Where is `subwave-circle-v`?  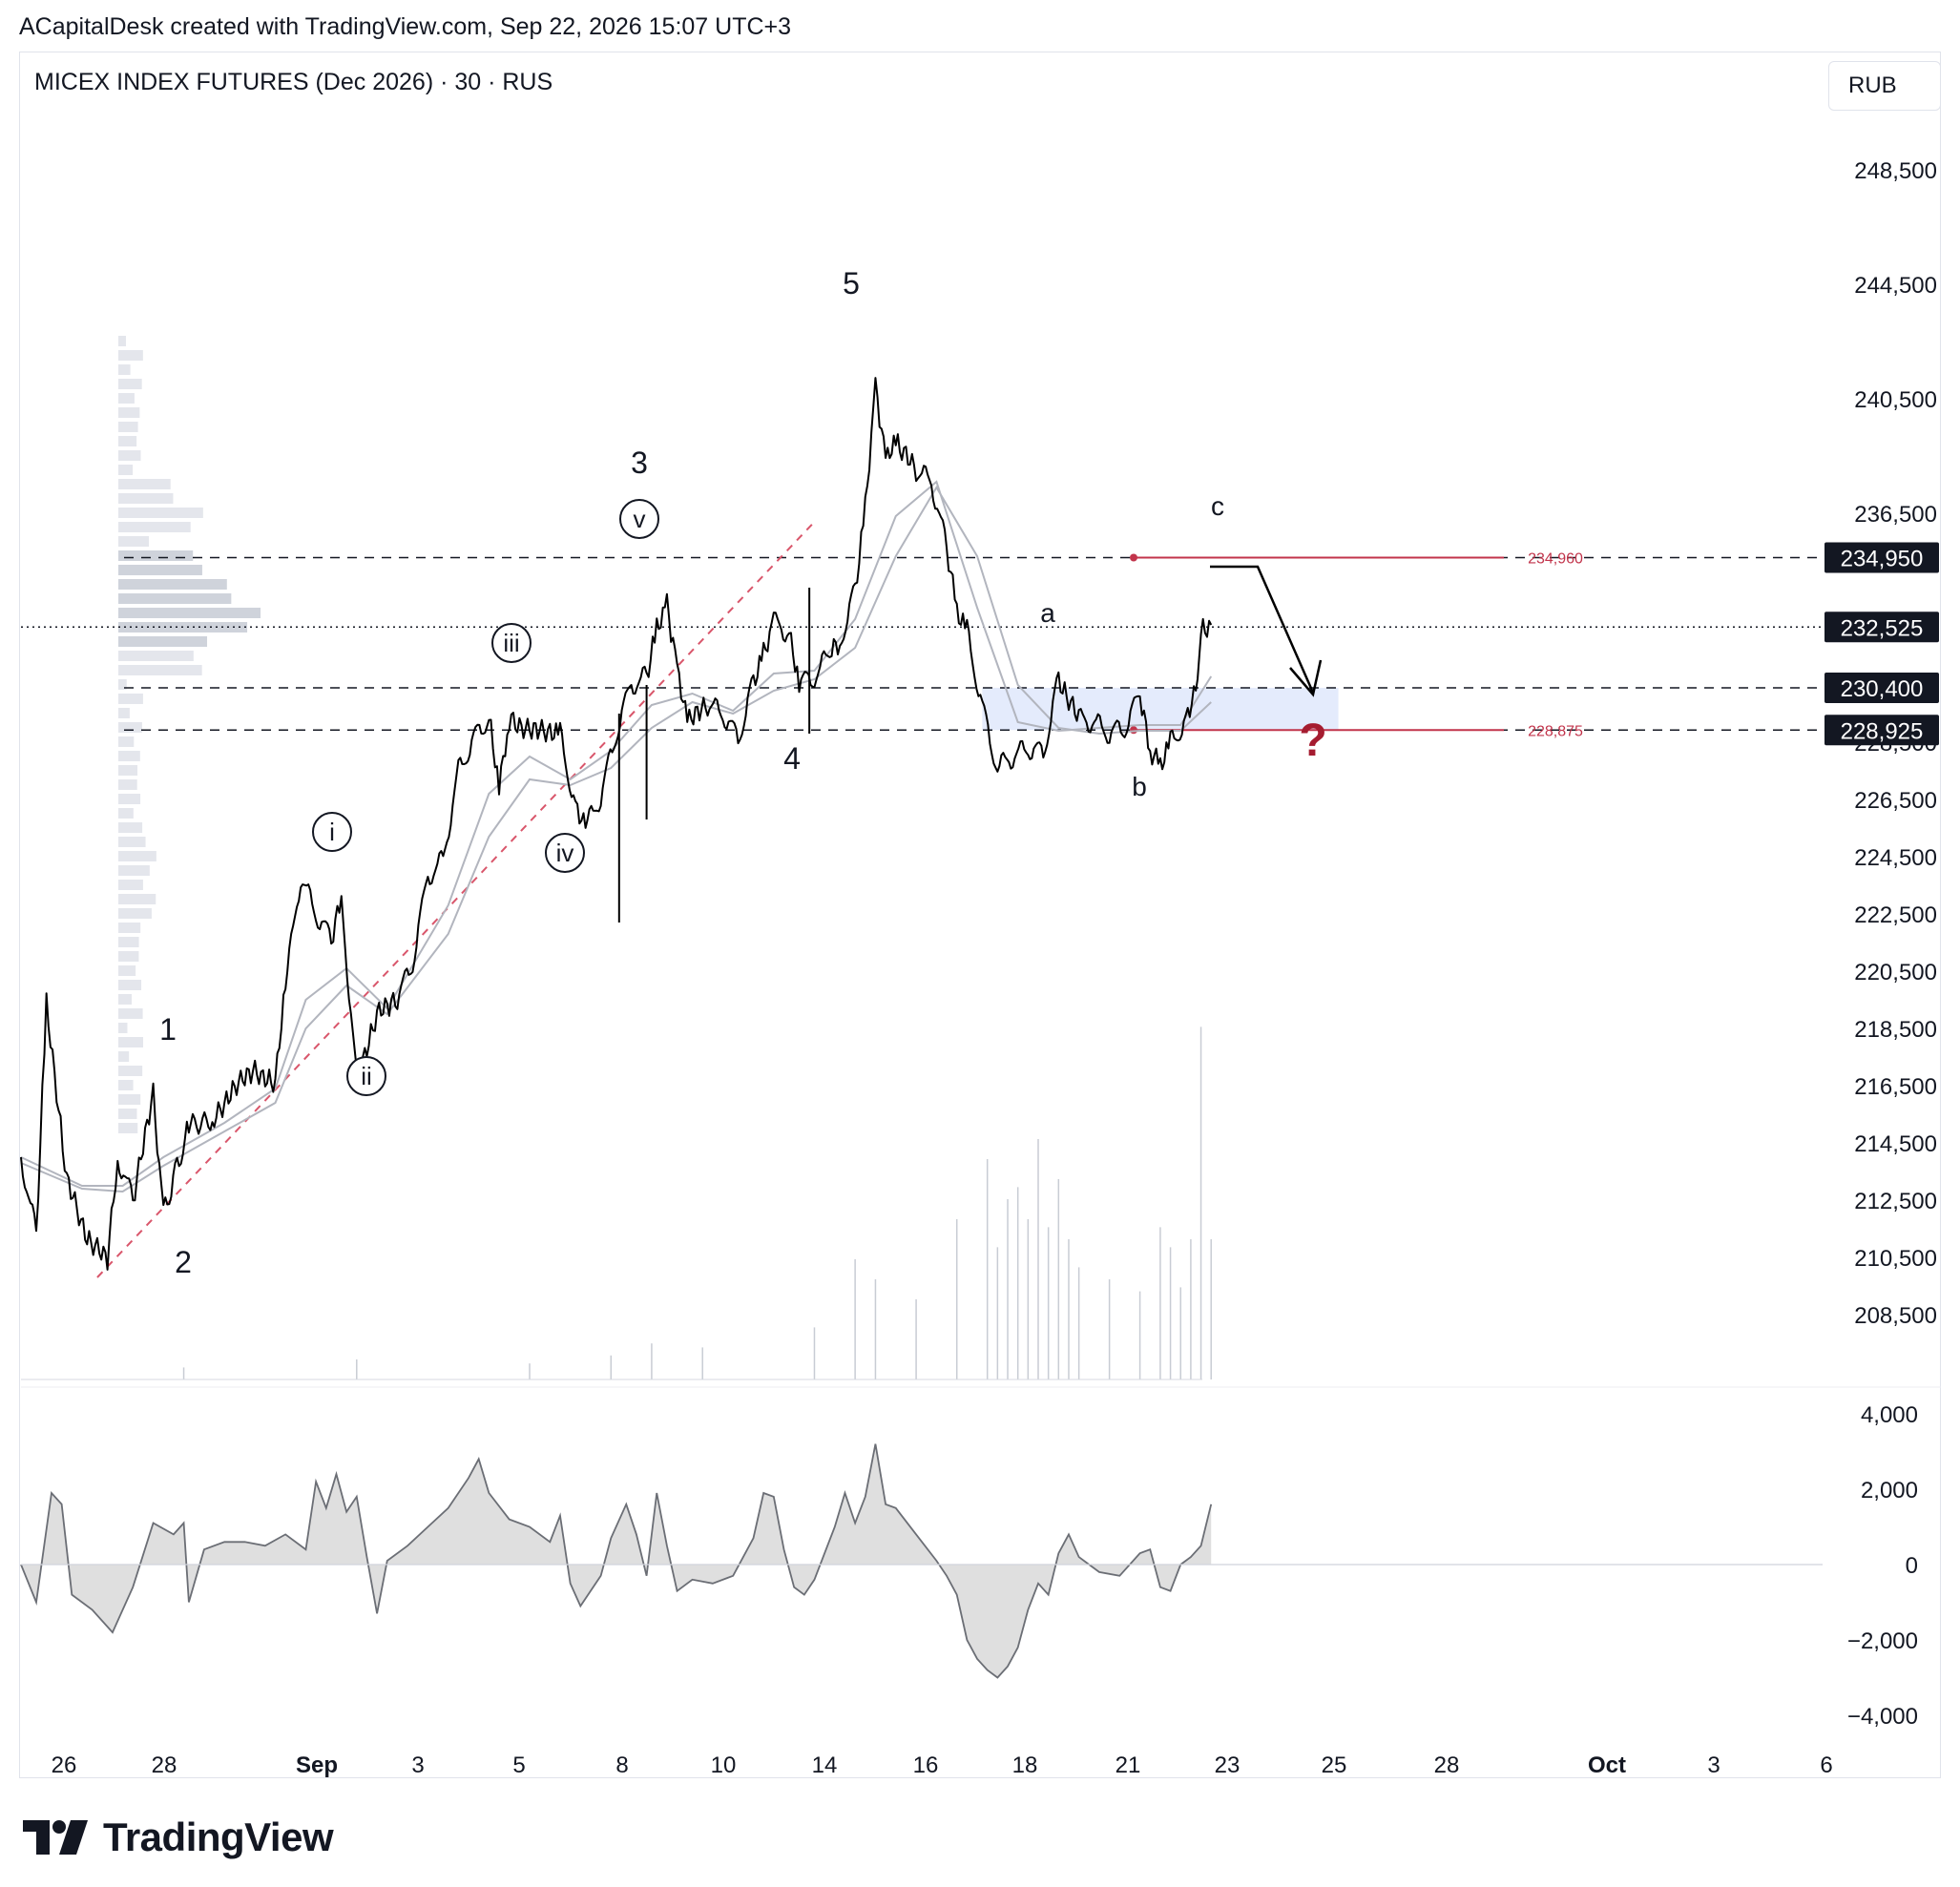
subwave-circle-v is located at coordinates (639, 519).